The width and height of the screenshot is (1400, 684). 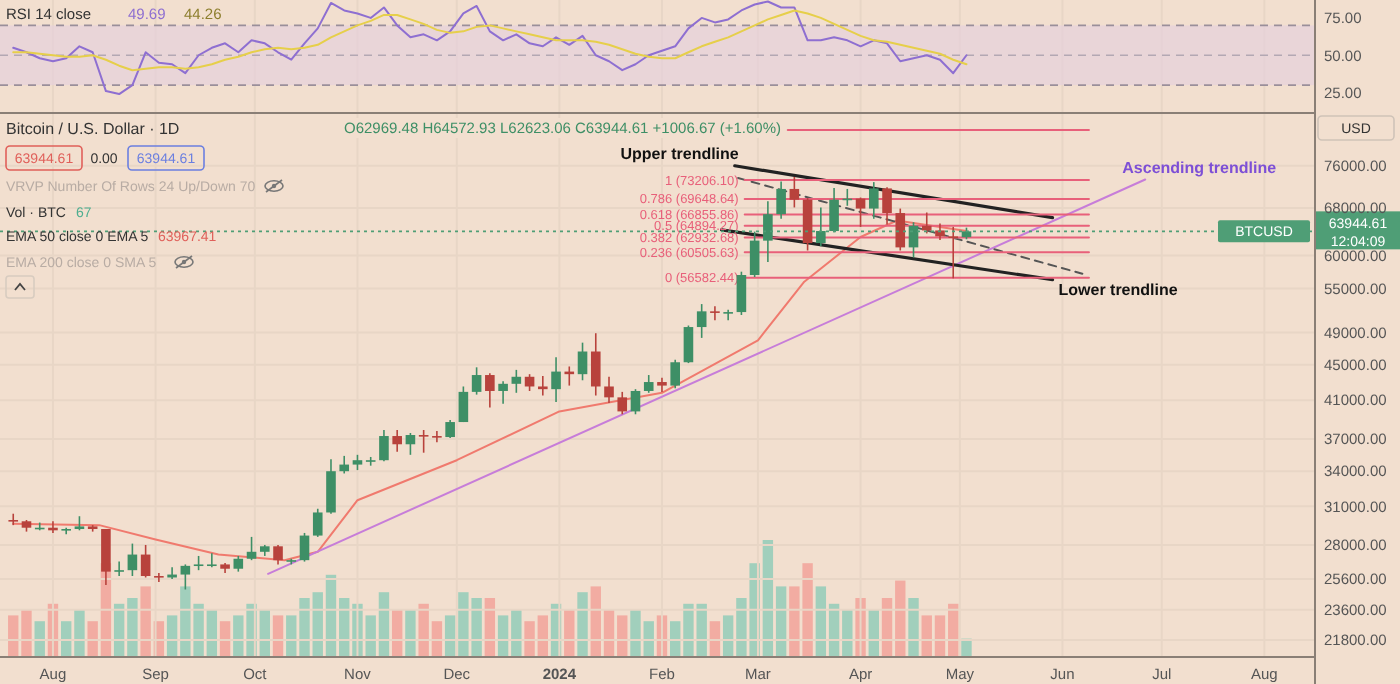 I want to click on annotation: Ascending trendline, so click(x=1200, y=168).